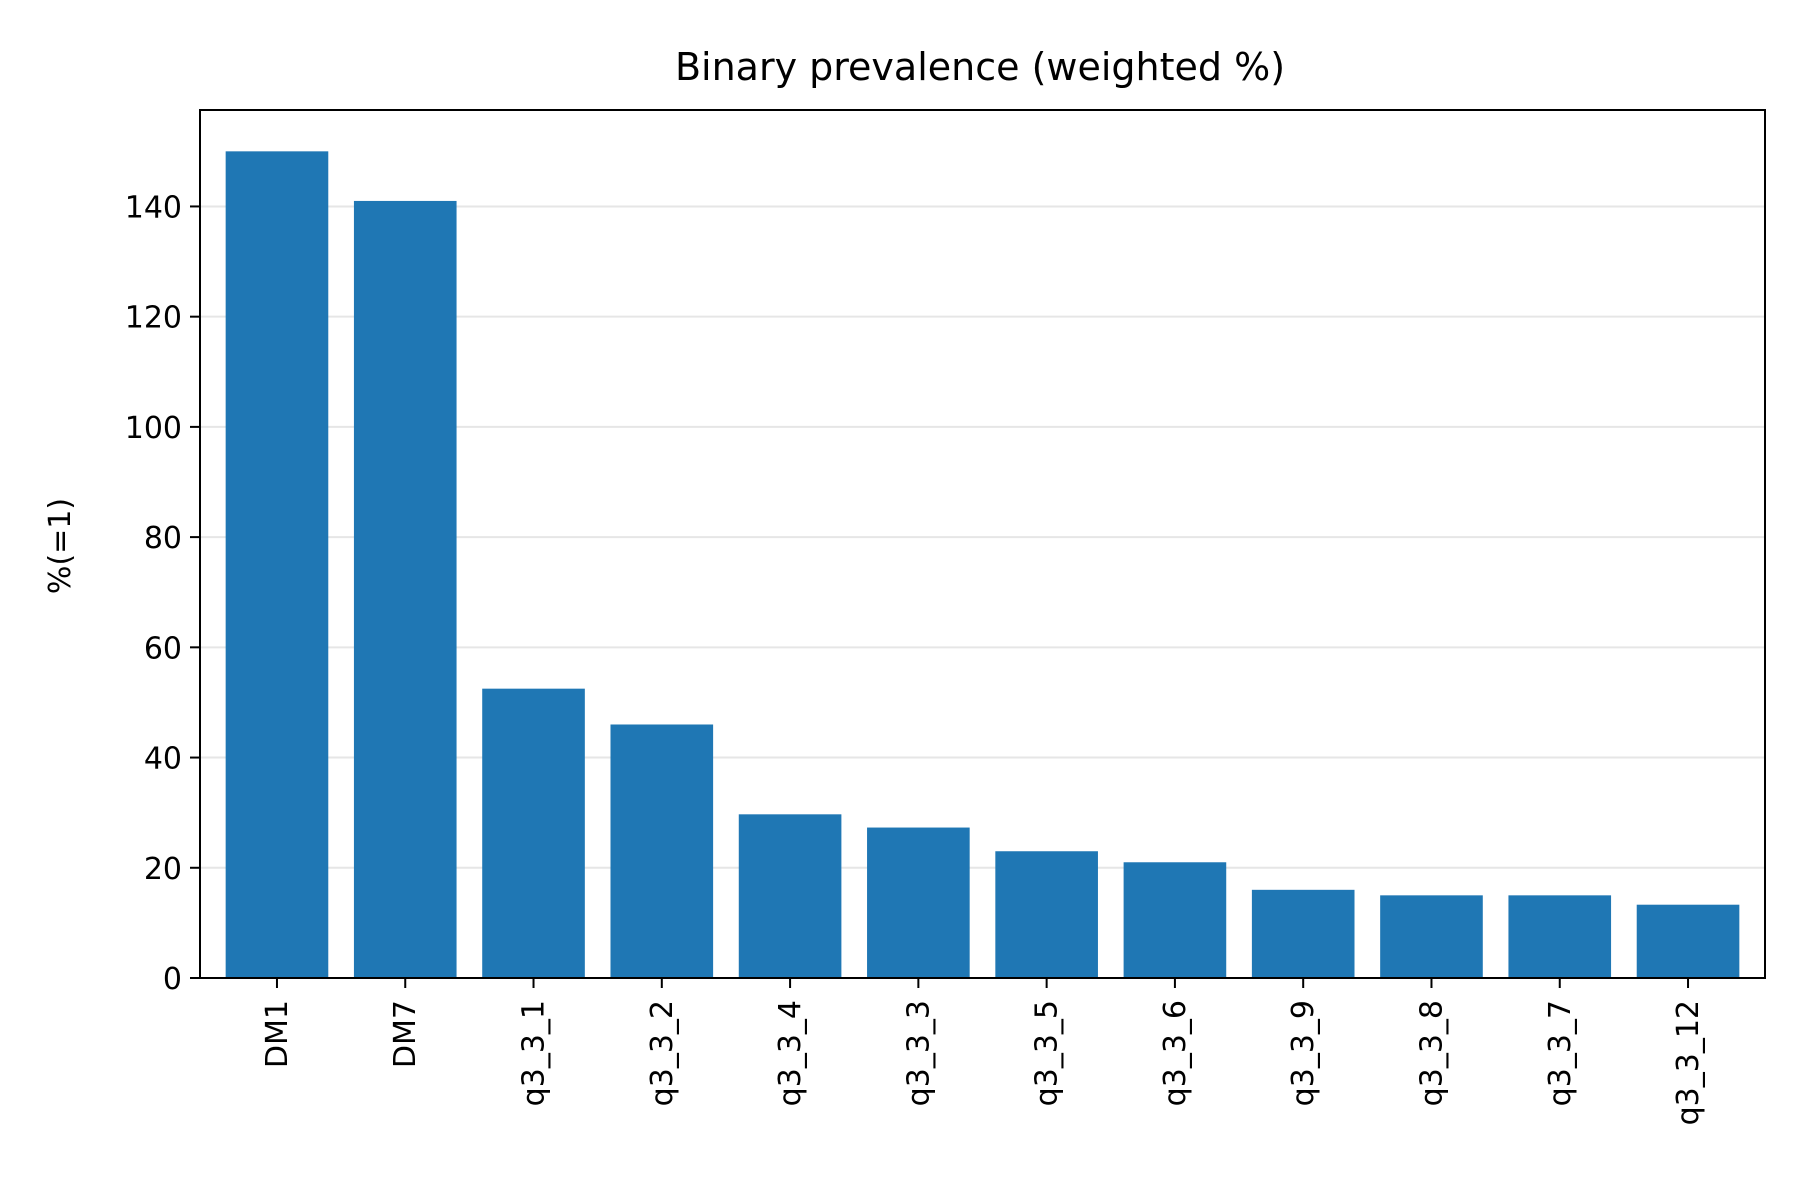  Describe the element at coordinates (163, 759) in the screenshot. I see `y-tick-label: 40` at that location.